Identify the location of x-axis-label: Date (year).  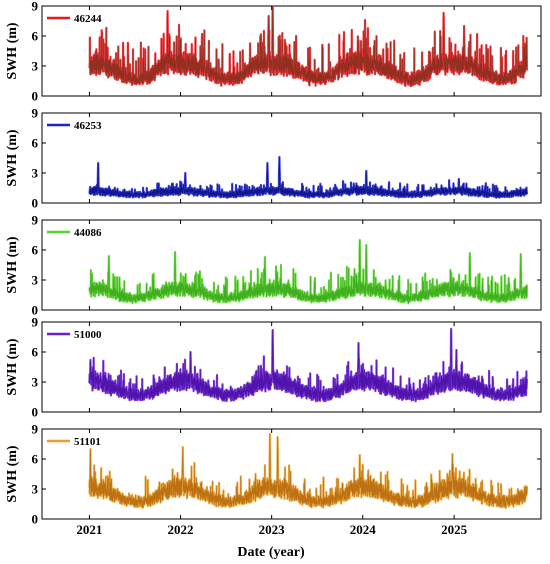
(271, 552).